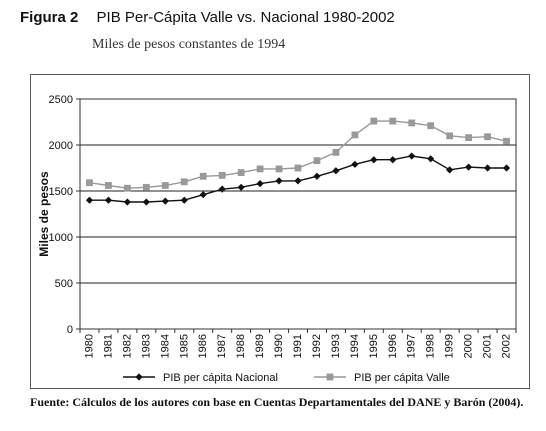 The image size is (546, 431). What do you see at coordinates (108, 346) in the screenshot?
I see `x-tick-label-1981: 1981` at bounding box center [108, 346].